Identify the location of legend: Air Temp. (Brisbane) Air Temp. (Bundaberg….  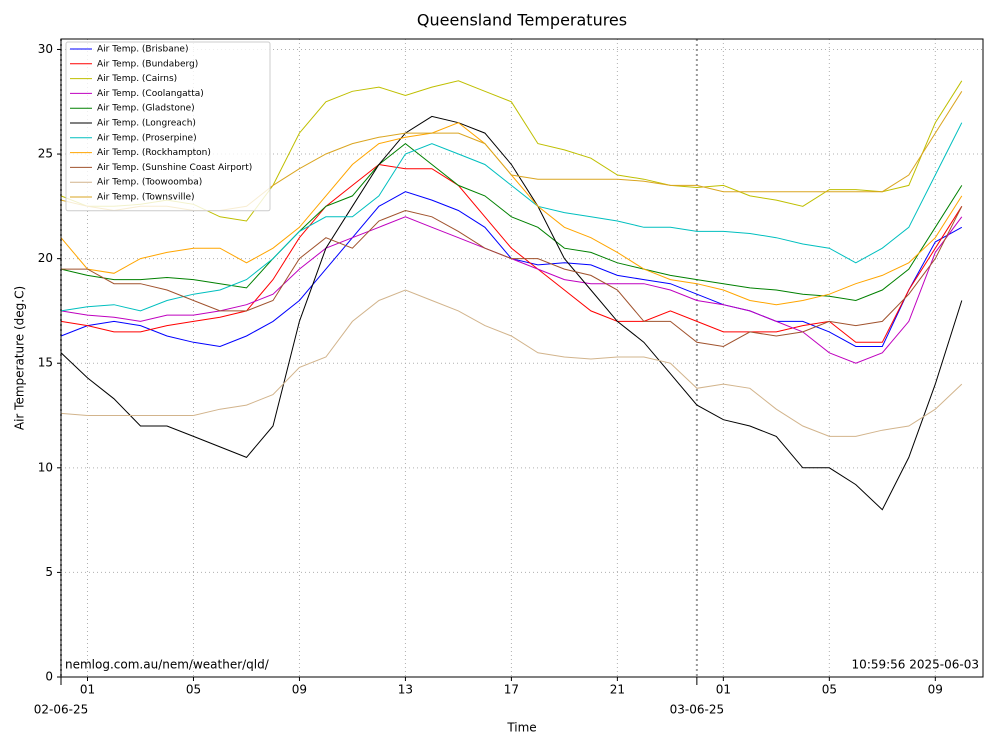
(168, 126).